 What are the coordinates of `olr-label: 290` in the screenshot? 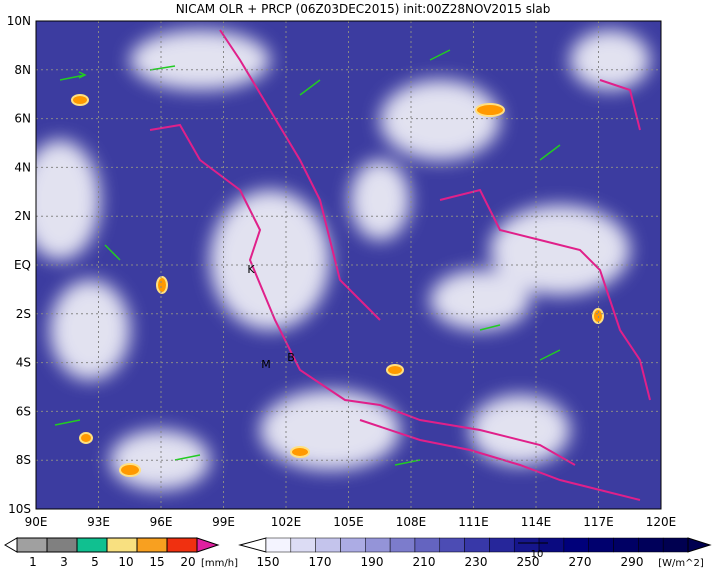 It's located at (632, 562).